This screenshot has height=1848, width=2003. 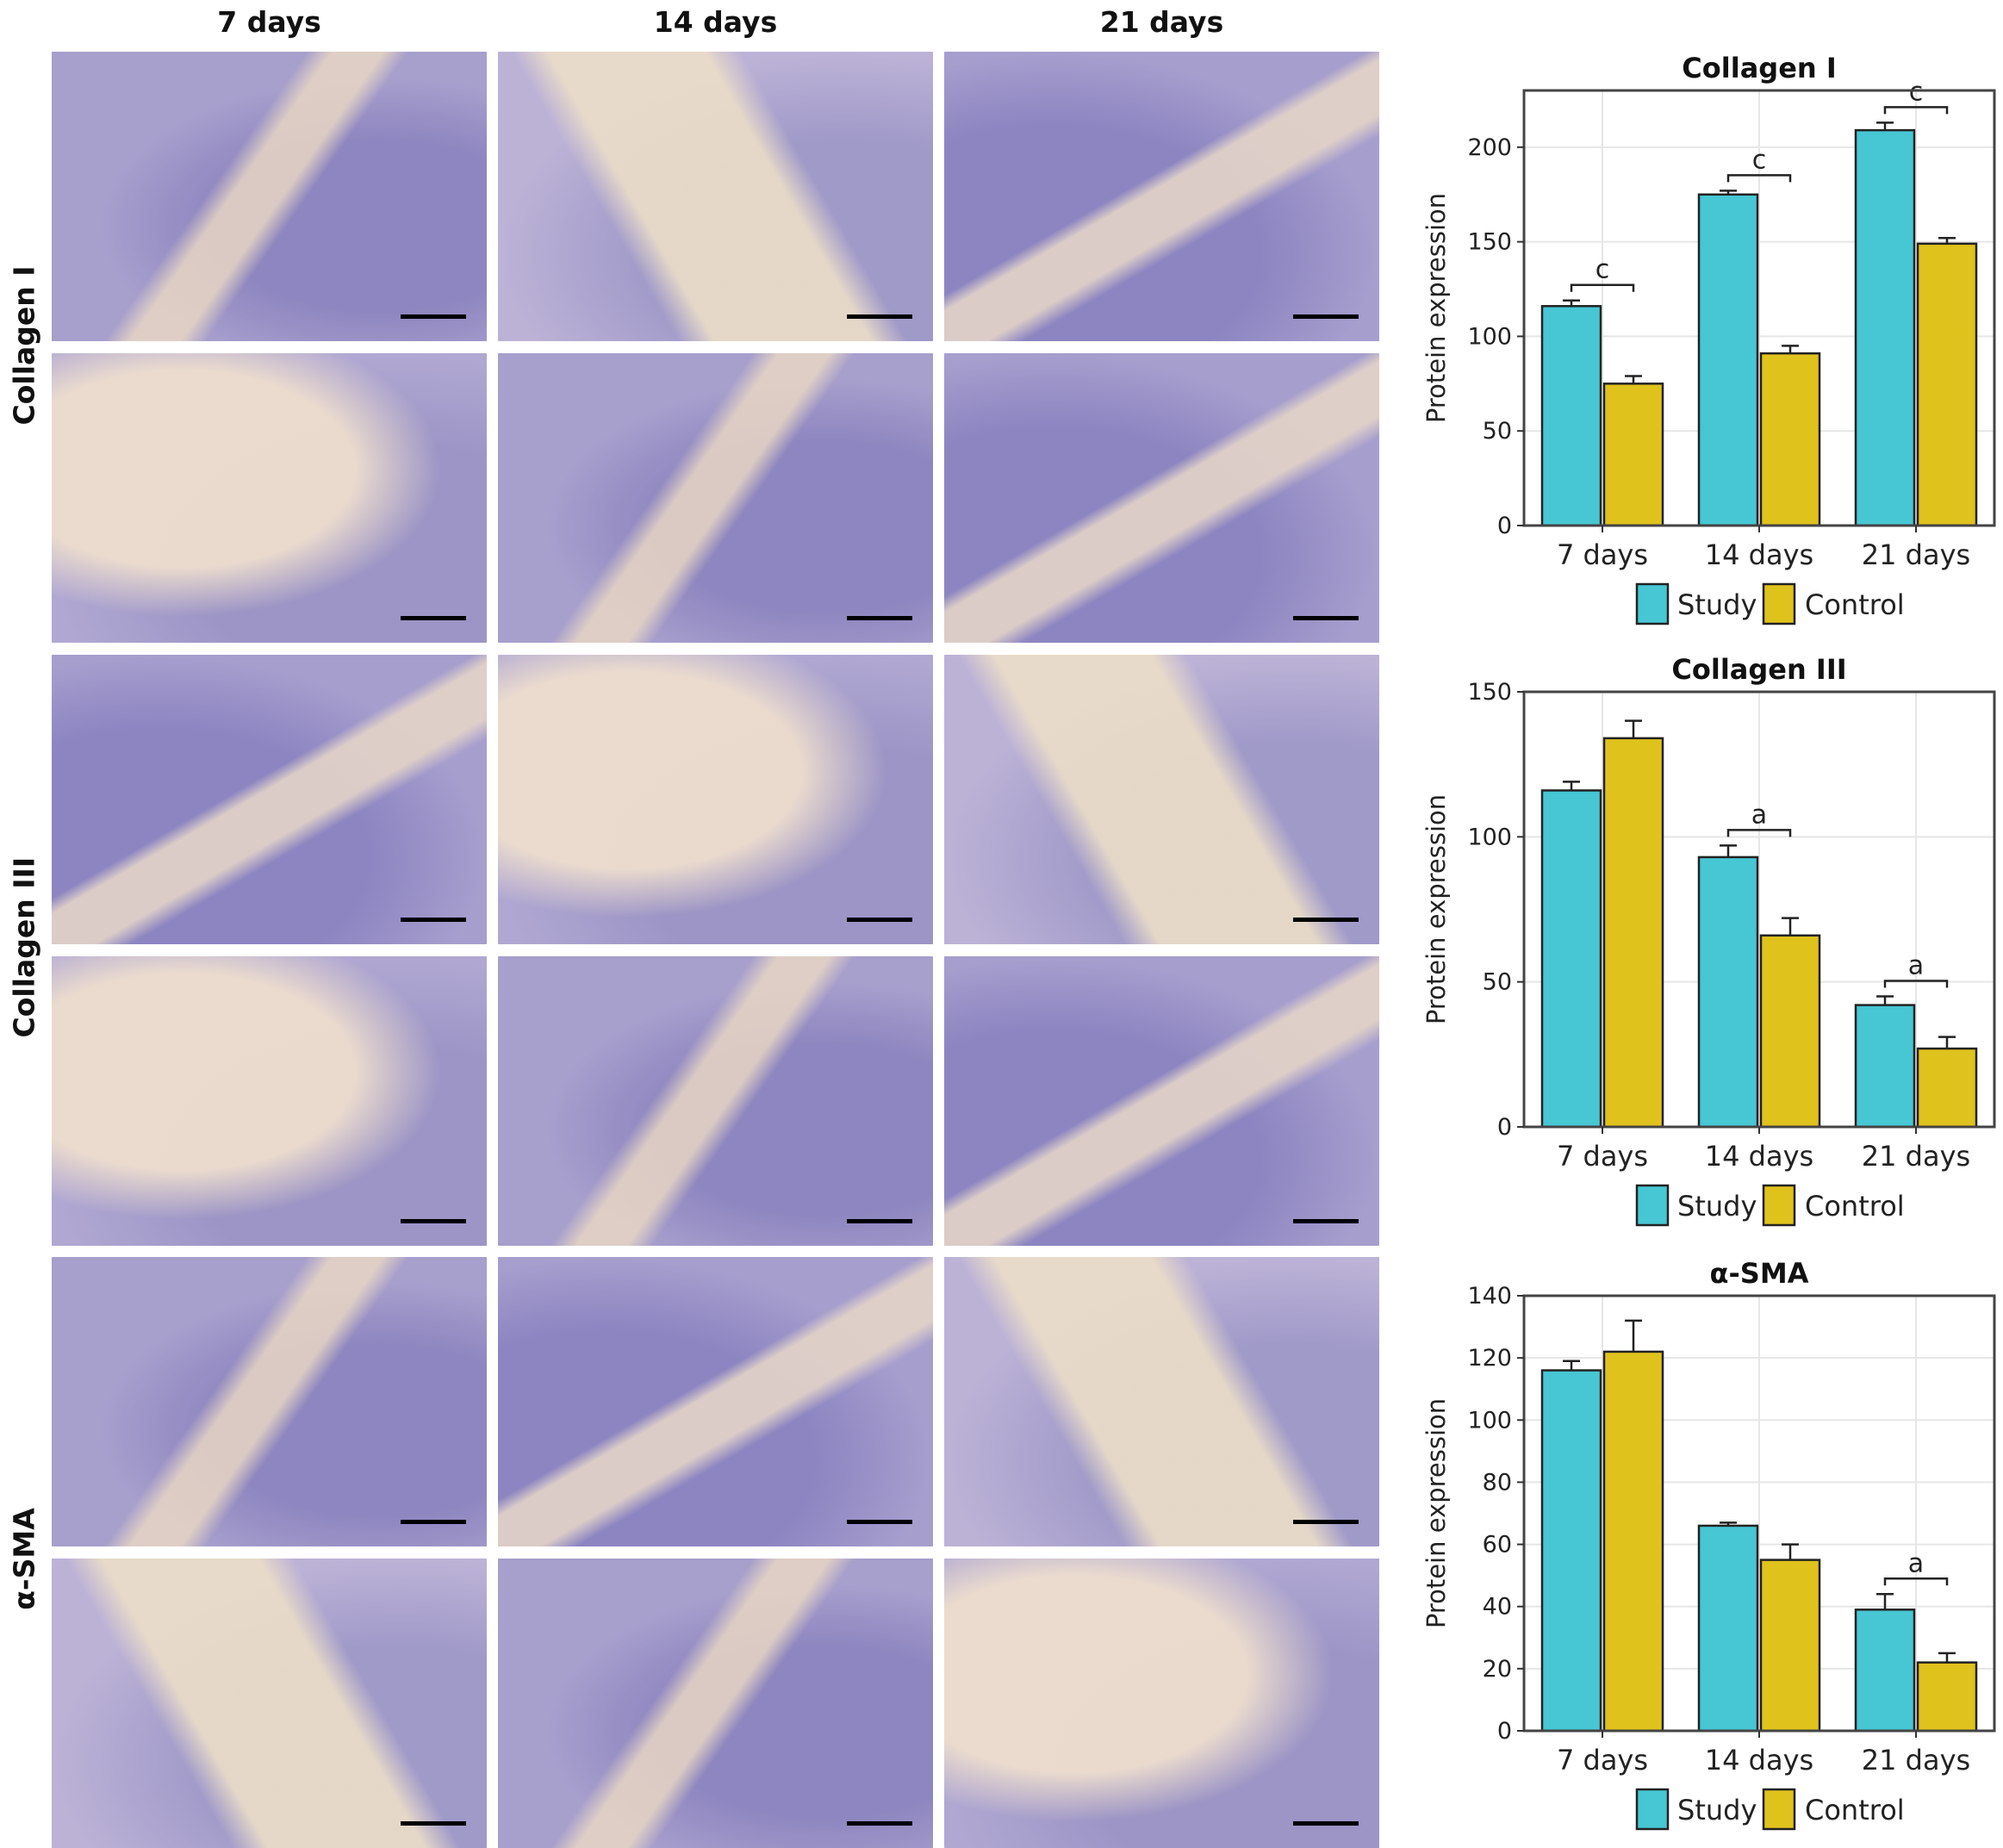 I want to click on micrograph-collagen-i-14-days-a, so click(x=715, y=197).